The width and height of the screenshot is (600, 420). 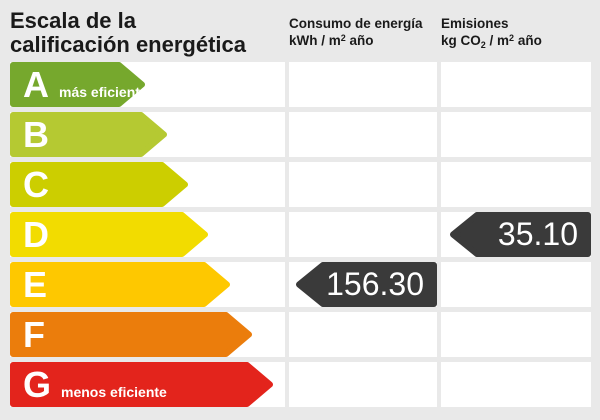 I want to click on rating-bar-cell-E: E, so click(x=147, y=284).